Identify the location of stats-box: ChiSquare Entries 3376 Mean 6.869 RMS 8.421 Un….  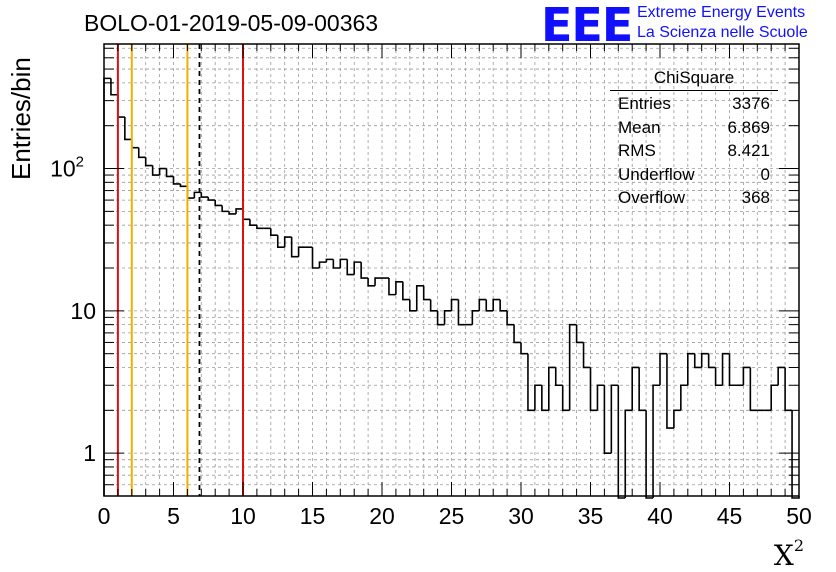
(694, 139).